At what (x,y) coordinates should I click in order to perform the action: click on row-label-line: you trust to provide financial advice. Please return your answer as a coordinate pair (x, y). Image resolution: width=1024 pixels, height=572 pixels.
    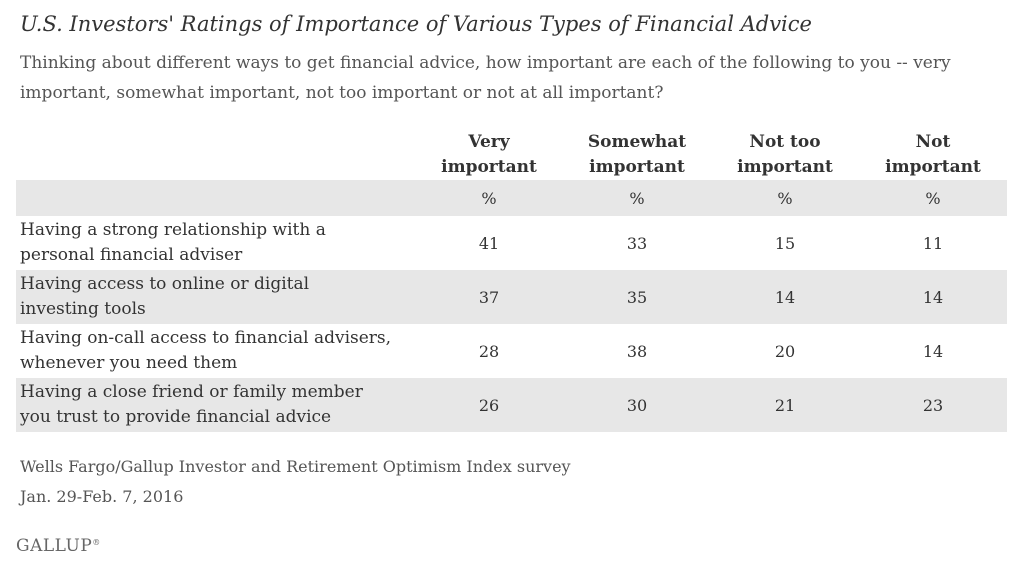
    Looking at the image, I should click on (176, 417).